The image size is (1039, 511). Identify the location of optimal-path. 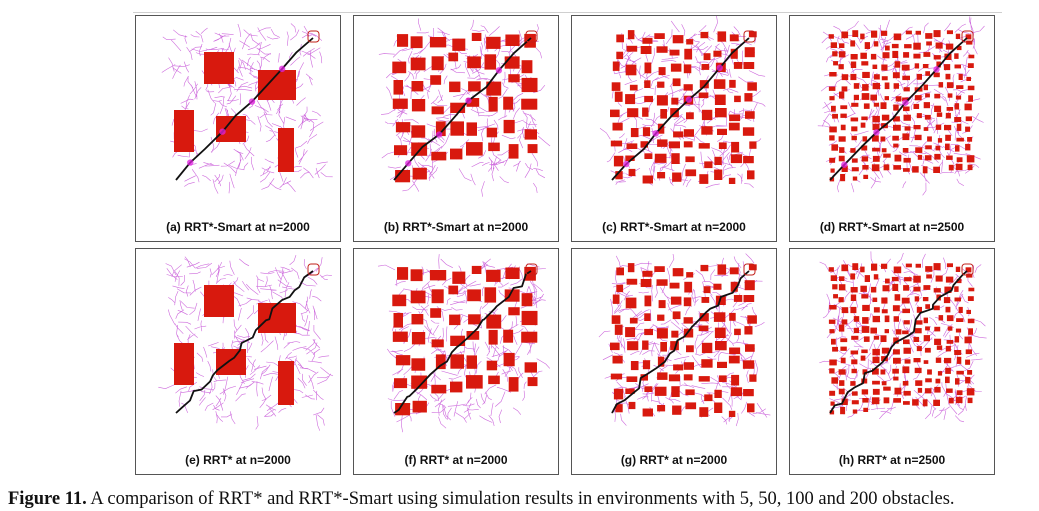
(462, 342).